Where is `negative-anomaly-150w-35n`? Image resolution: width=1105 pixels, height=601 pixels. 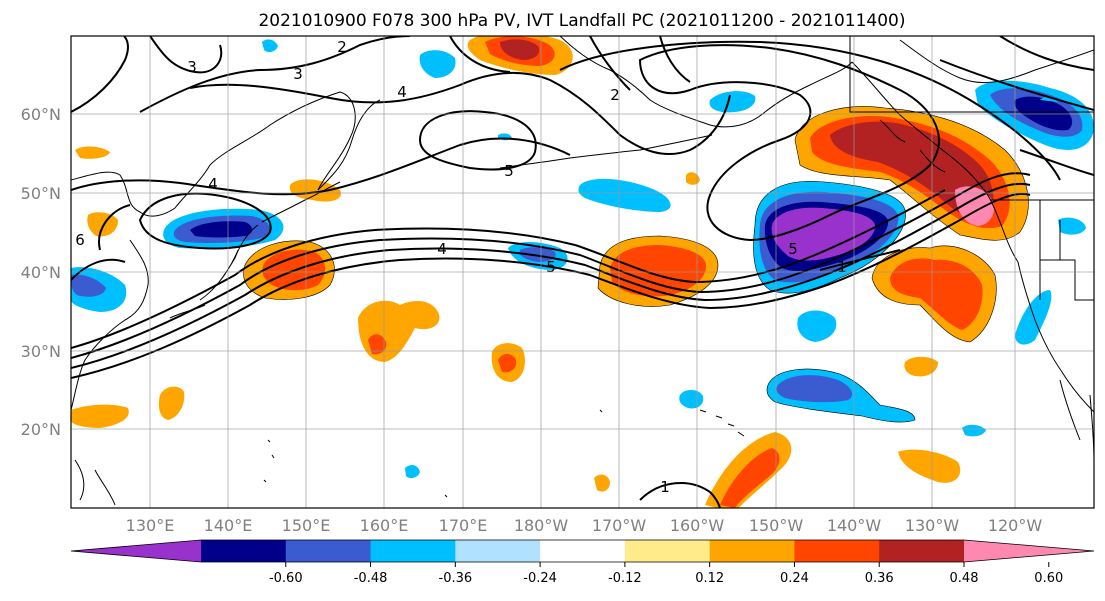
negative-anomaly-150w-35n is located at coordinates (817, 326).